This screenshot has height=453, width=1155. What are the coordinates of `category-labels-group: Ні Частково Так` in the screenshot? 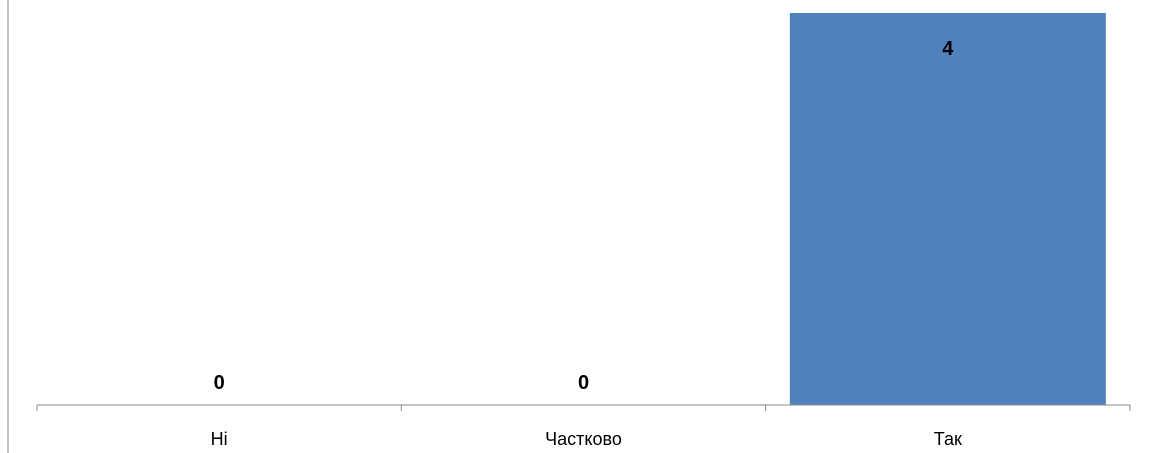 It's located at (586, 439).